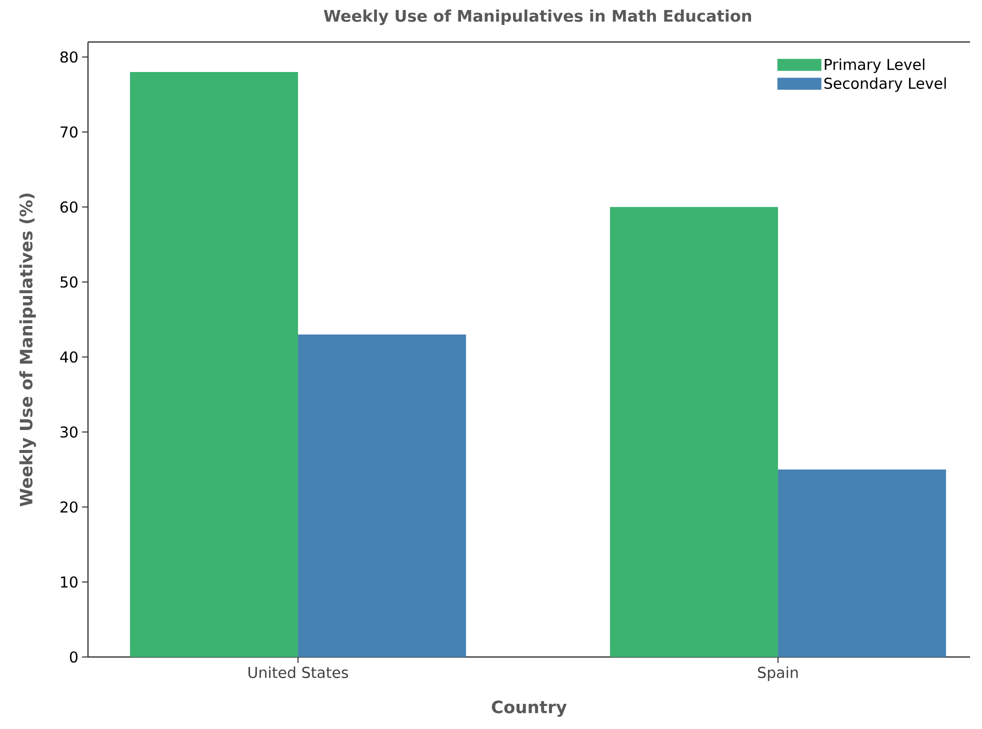  Describe the element at coordinates (874, 66) in the screenshot. I see `legend-label: Primary Level` at that location.